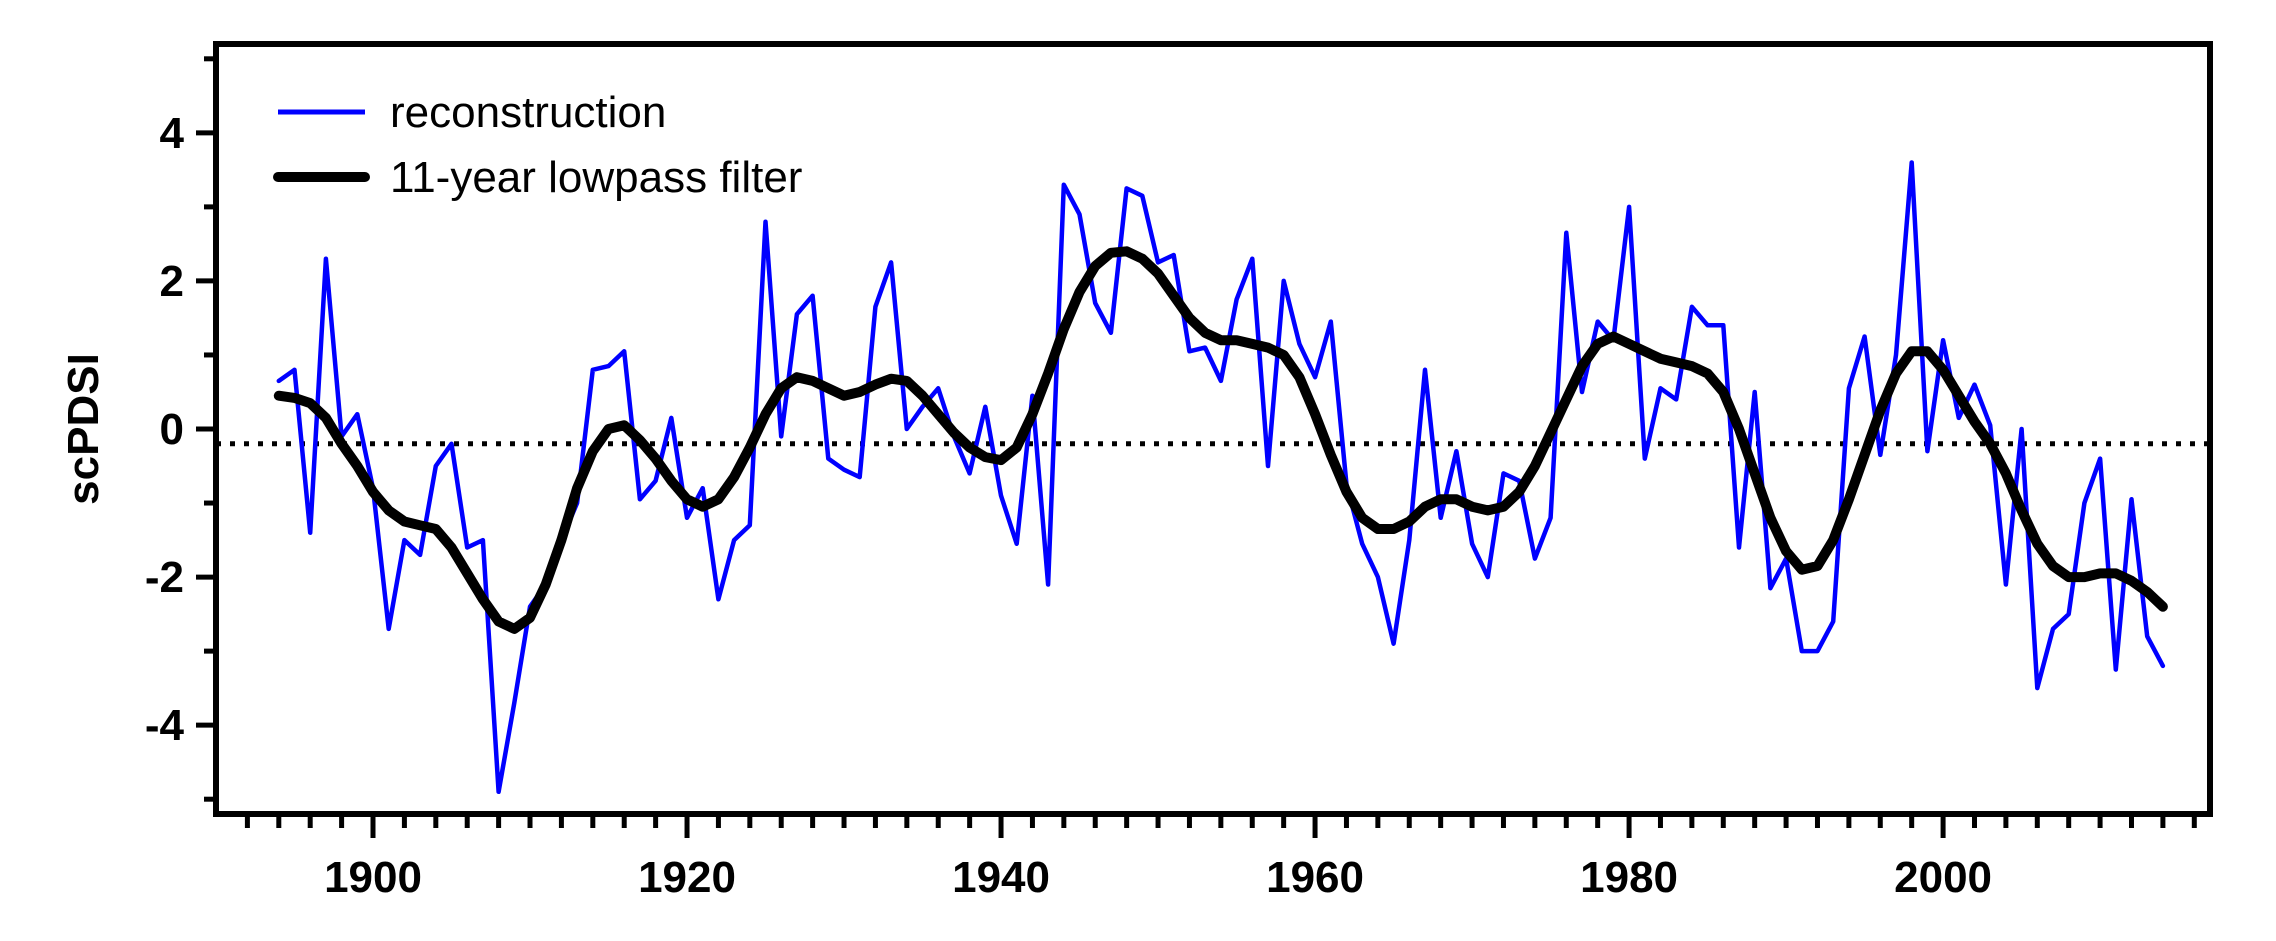 The height and width of the screenshot is (941, 2276). I want to click on x-axis-tick-labels: 1900 1920 1940 1960 1980 2000, so click(1158, 877).